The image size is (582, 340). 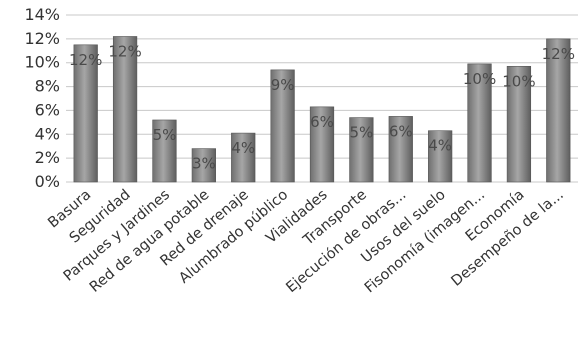 I want to click on data-label: 3%, so click(x=204, y=164).